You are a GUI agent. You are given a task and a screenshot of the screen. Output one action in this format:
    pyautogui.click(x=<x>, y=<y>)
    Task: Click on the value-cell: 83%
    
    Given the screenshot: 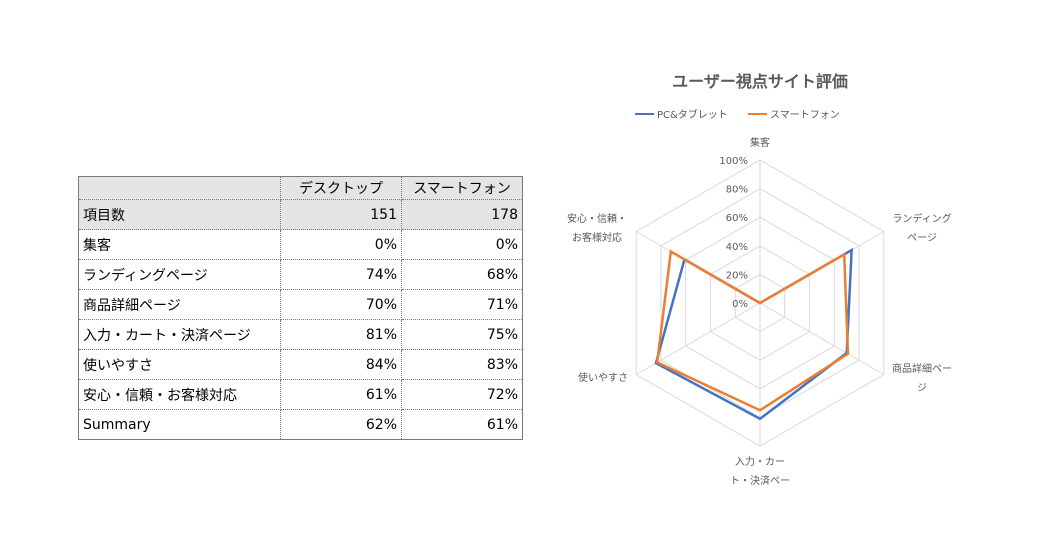 What is the action you would take?
    pyautogui.click(x=462, y=364)
    